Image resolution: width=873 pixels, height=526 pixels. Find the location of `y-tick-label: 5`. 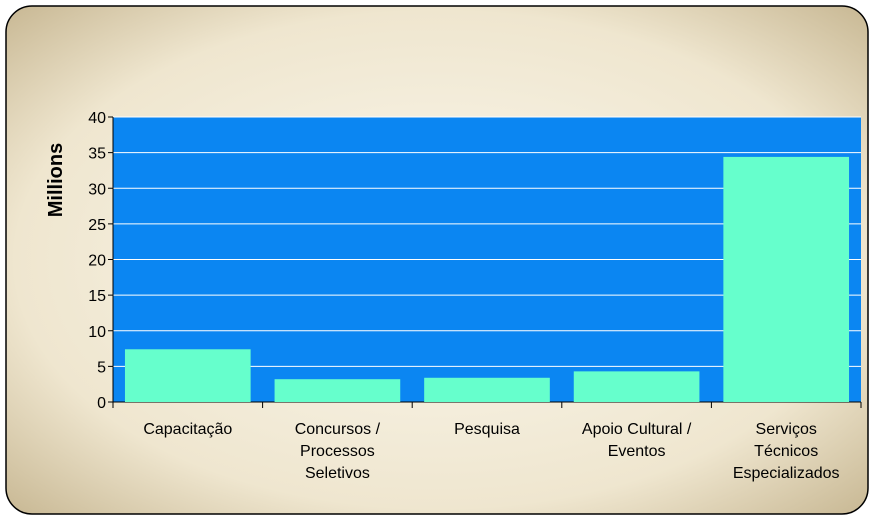

y-tick-label: 5 is located at coordinates (101, 367).